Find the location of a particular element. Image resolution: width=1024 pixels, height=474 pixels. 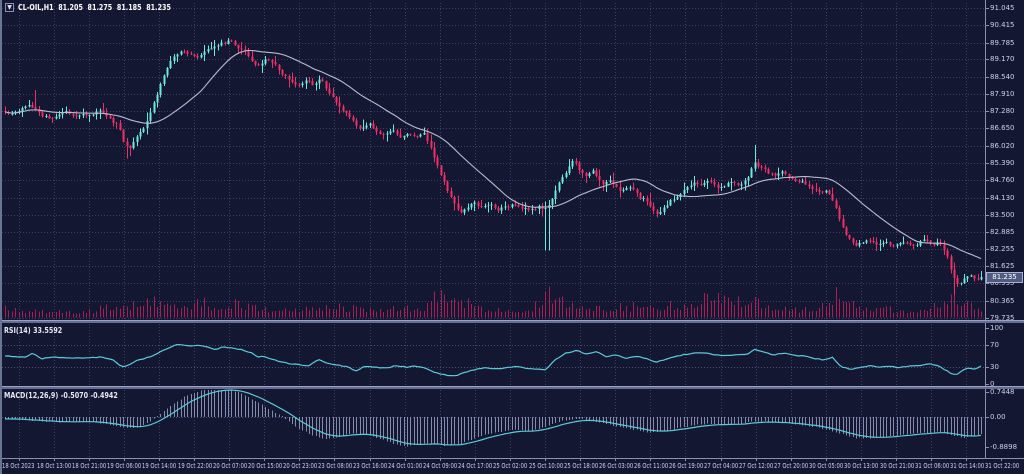

price-axis-label: 88.540 is located at coordinates (1002, 77).